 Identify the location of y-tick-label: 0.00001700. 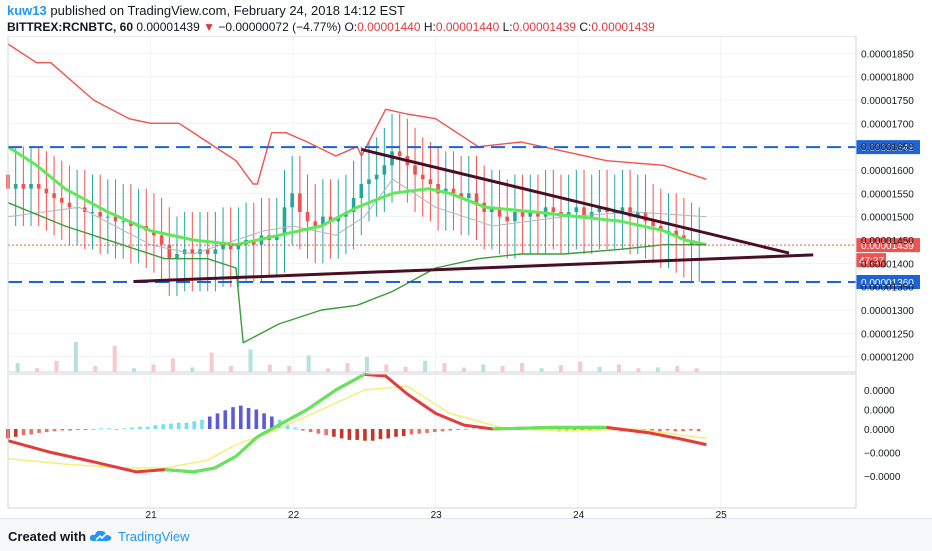
(887, 124).